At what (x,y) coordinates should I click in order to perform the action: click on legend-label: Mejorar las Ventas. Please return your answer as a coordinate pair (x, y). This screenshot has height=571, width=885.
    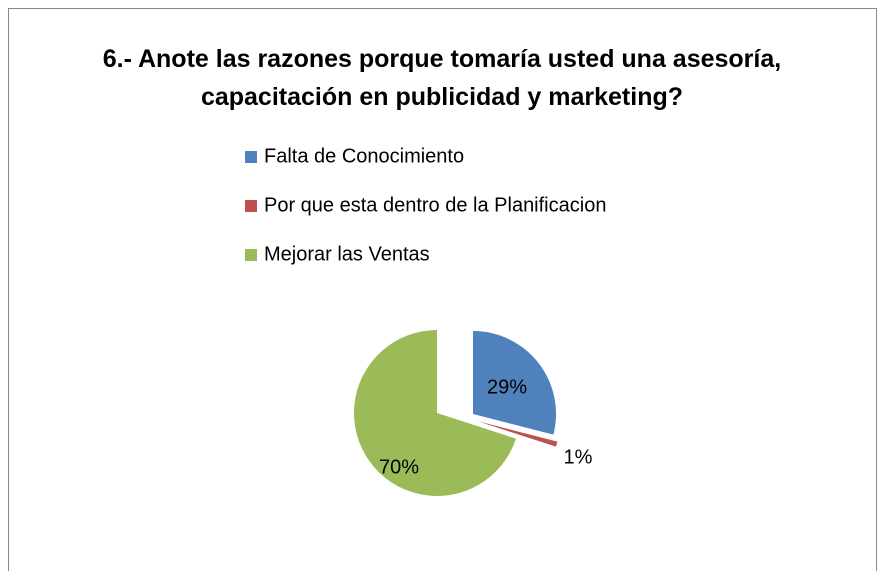
    Looking at the image, I should click on (347, 254).